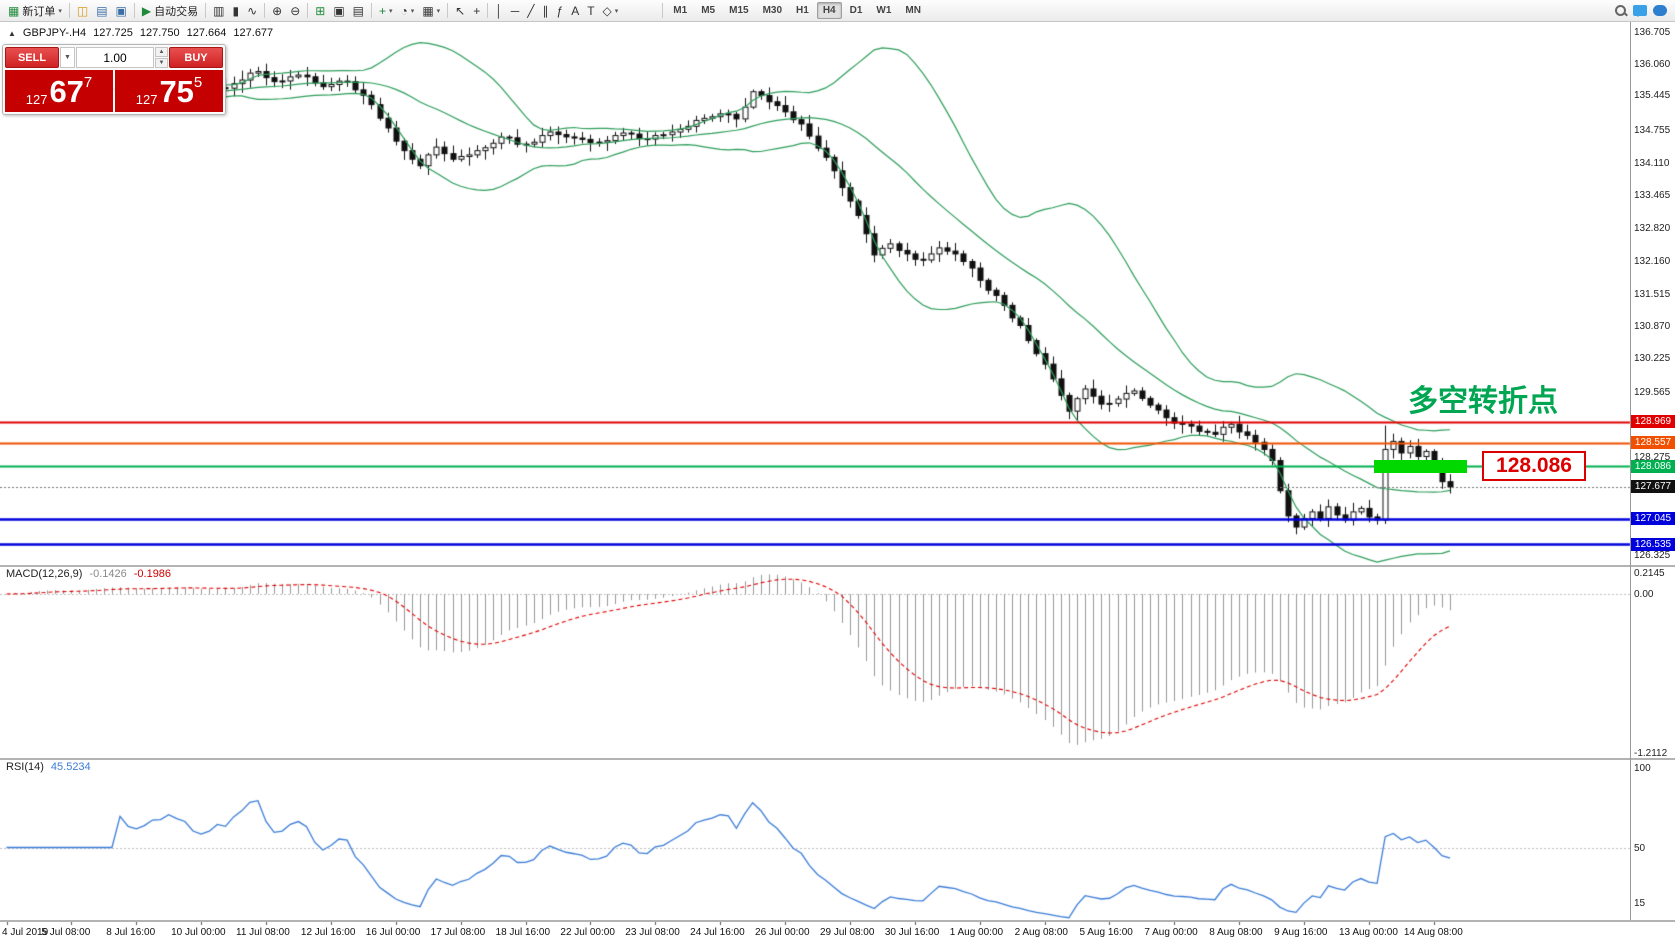 The height and width of the screenshot is (944, 1675). I want to click on vertical-line-icon: │, so click(499, 10).